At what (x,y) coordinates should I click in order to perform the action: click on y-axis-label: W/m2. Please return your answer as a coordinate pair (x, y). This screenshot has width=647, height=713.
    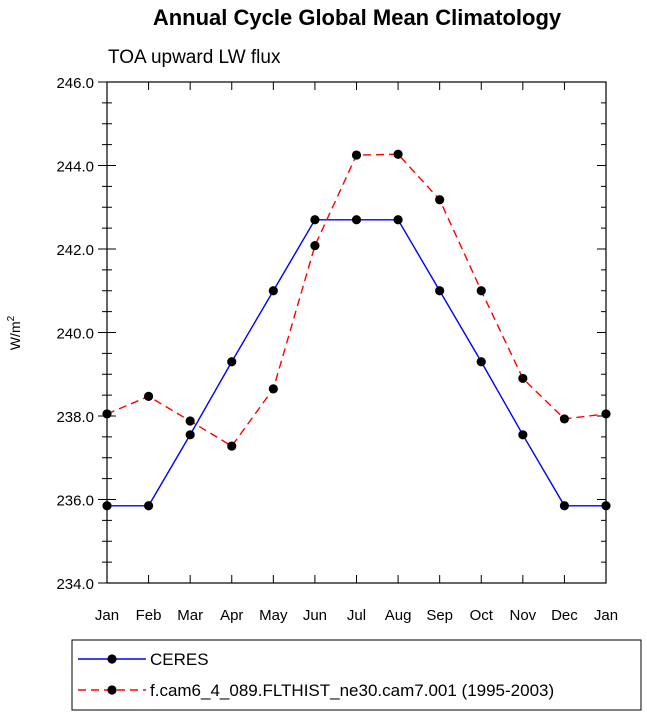
    Looking at the image, I should click on (14, 332).